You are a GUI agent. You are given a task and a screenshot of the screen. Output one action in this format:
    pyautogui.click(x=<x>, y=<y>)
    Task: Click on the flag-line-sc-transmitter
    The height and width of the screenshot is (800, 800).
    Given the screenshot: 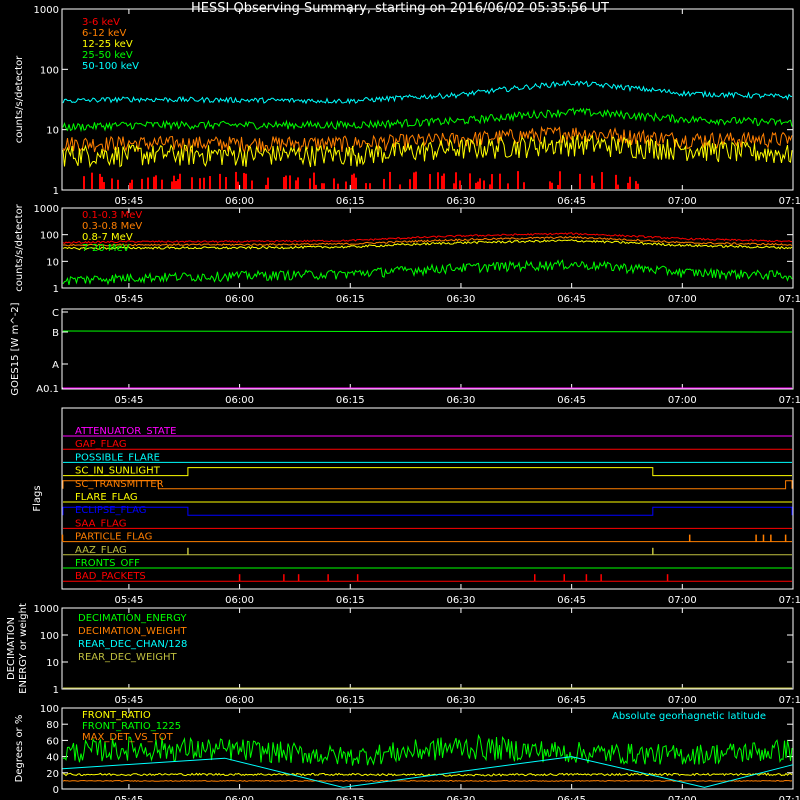 What is the action you would take?
    pyautogui.click(x=427, y=485)
    